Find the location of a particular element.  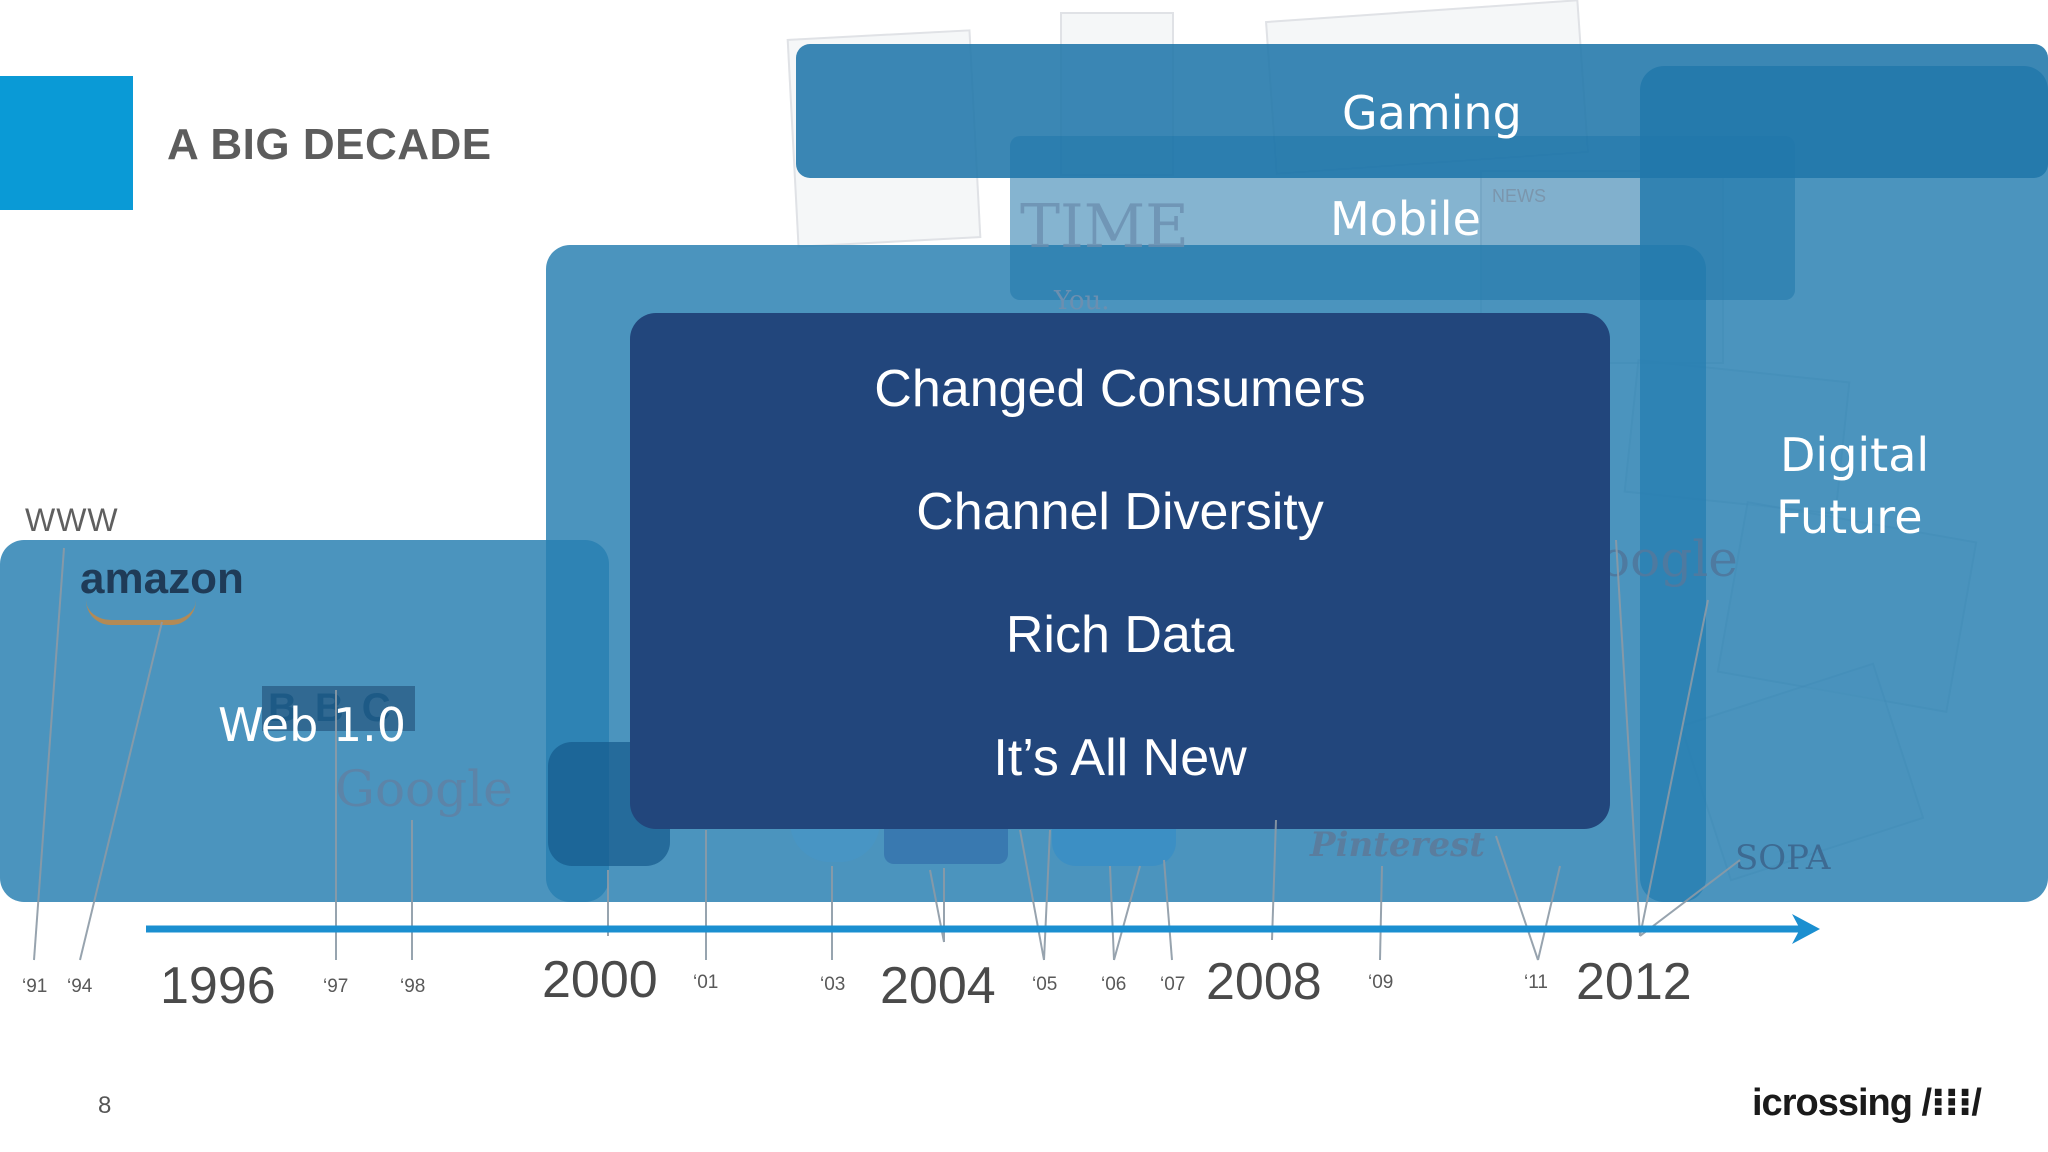

era-label-gaming: Gaming is located at coordinates (1432, 113).